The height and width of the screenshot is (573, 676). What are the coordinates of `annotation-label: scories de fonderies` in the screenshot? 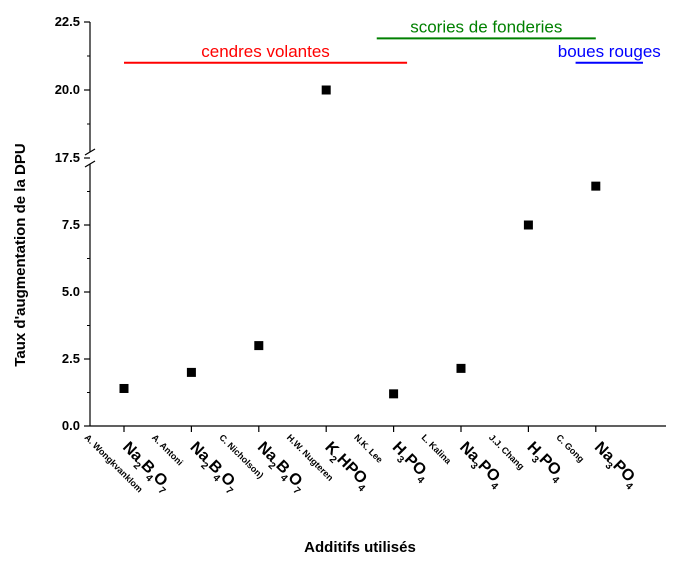 It's located at (486, 26).